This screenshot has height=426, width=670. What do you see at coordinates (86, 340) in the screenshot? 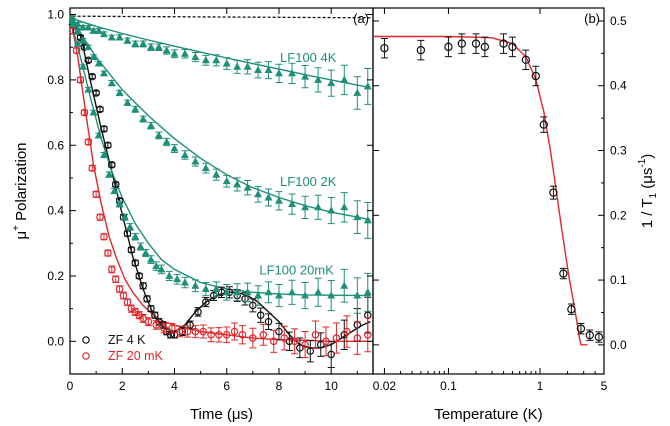
I see `legend-marker` at bounding box center [86, 340].